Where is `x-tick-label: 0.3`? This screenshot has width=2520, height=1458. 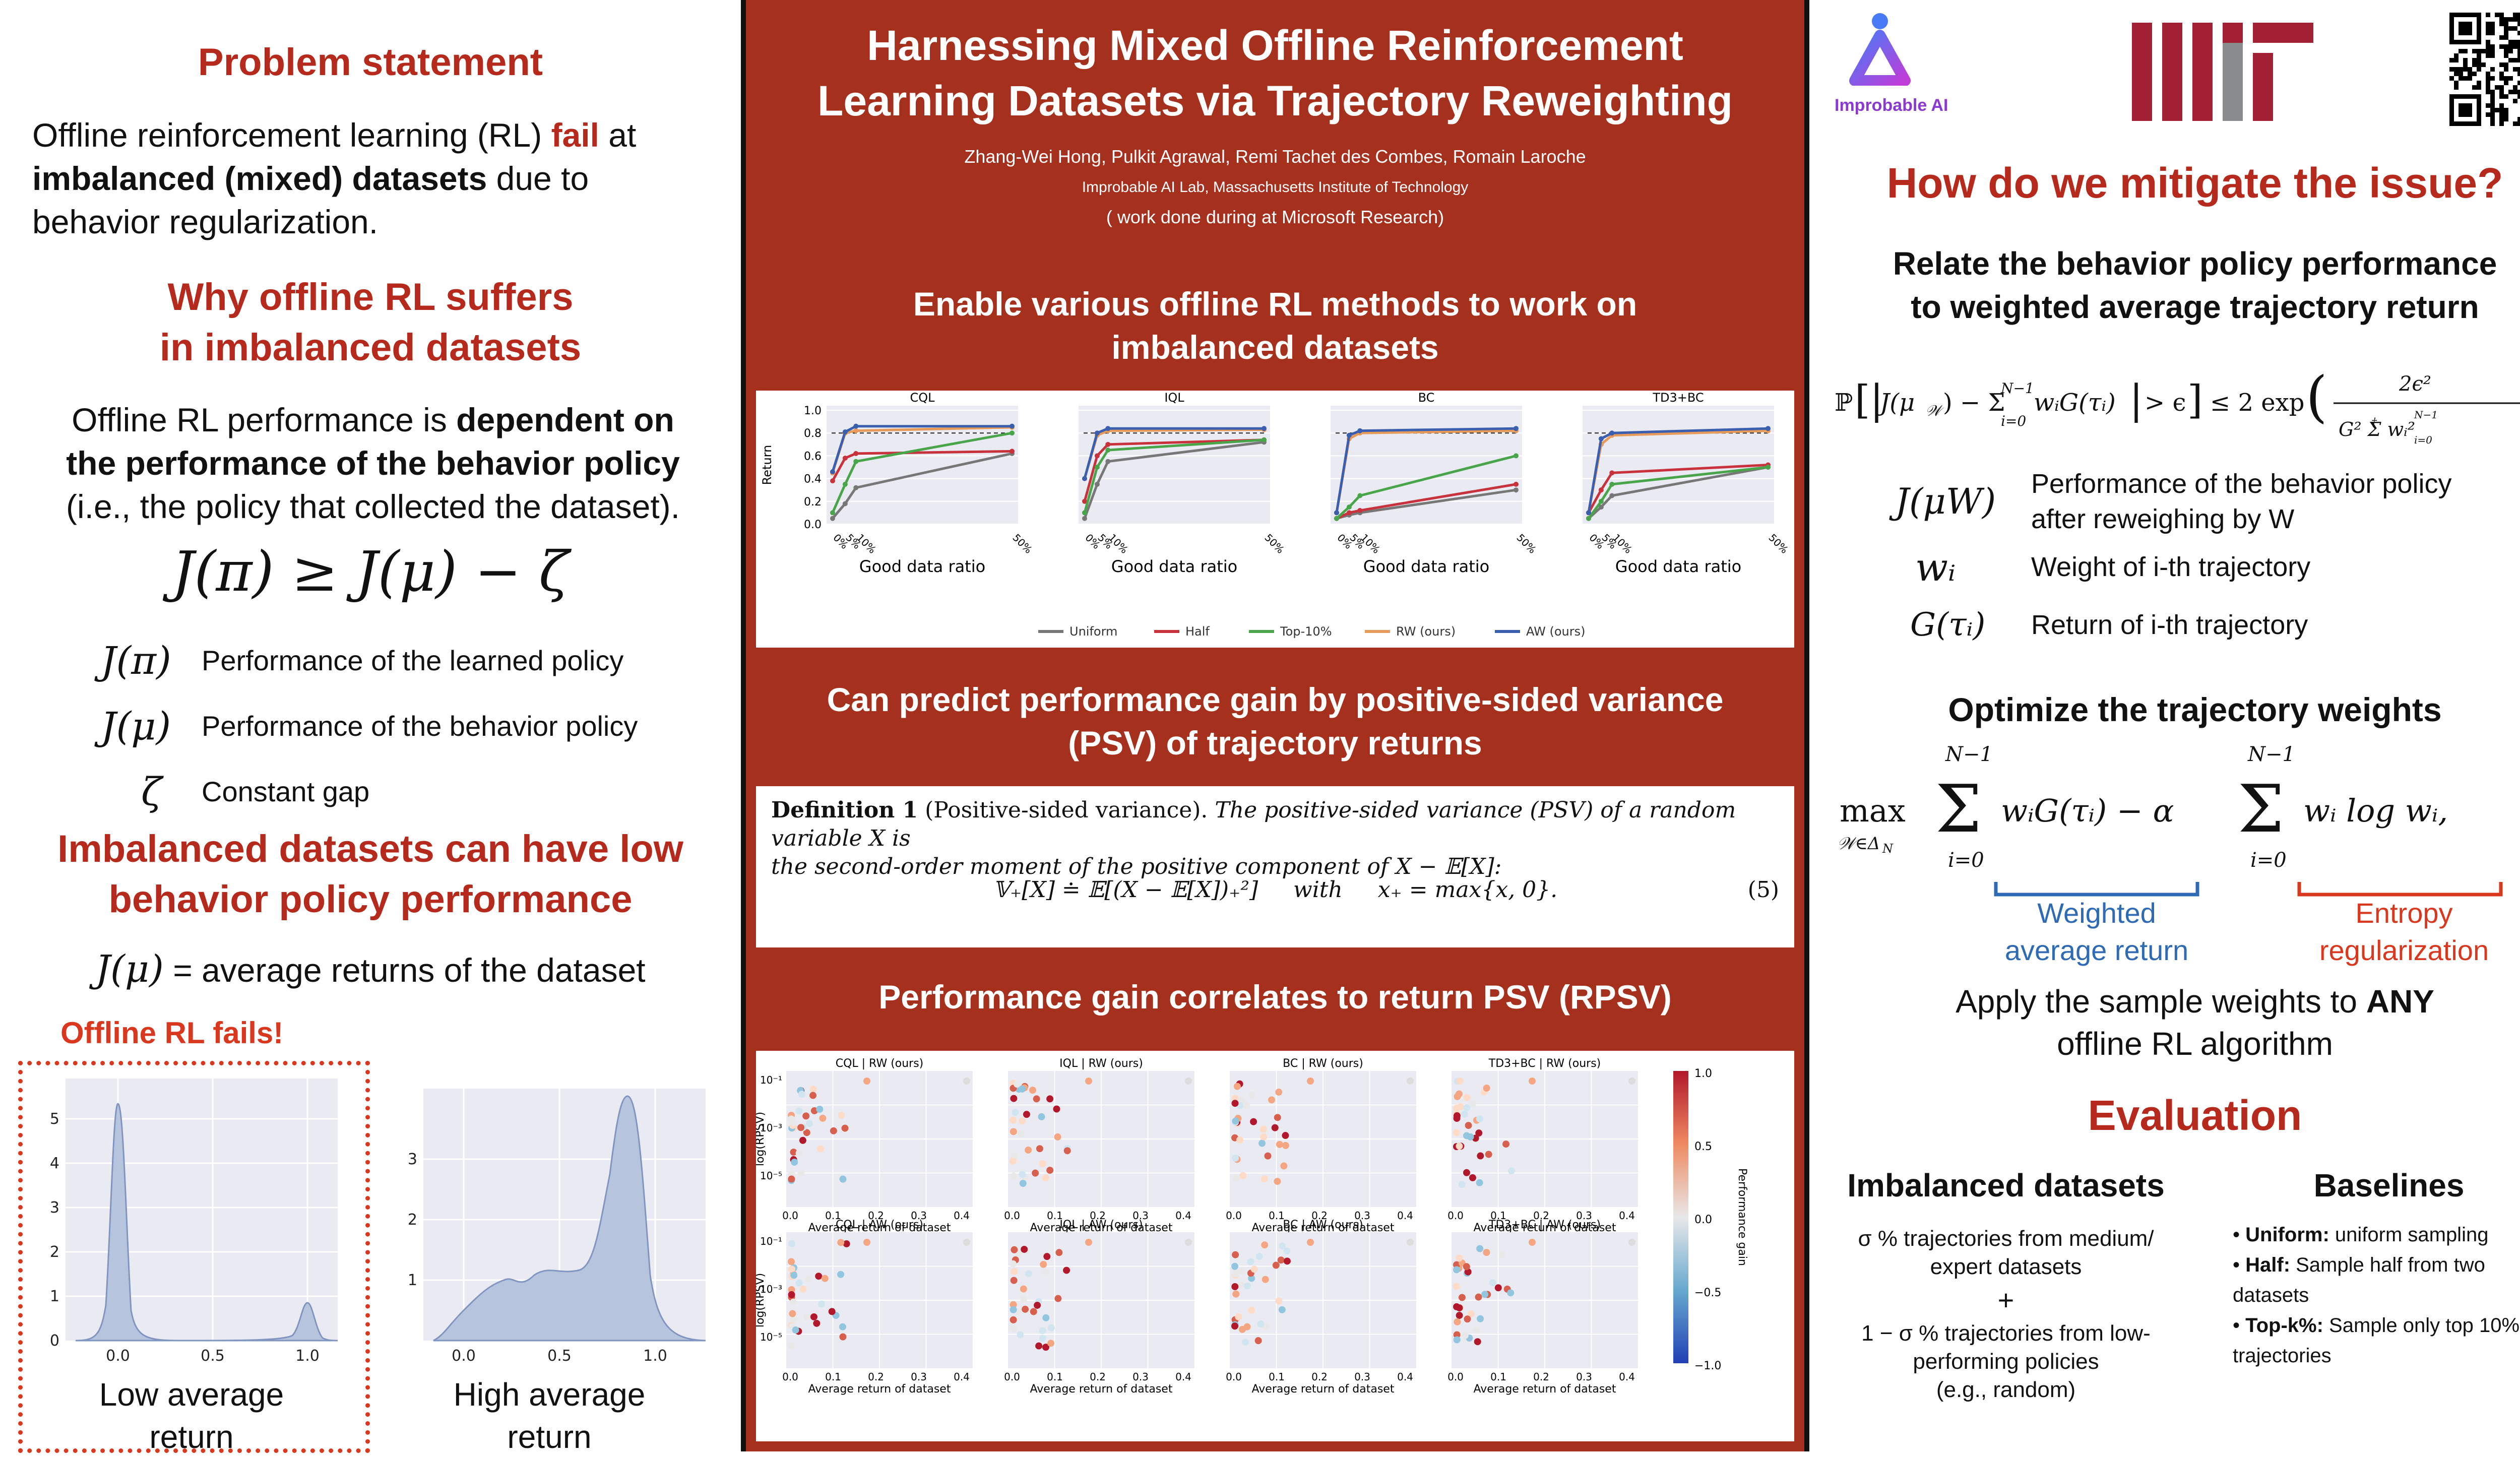
x-tick-label: 0.3 is located at coordinates (1362, 1377).